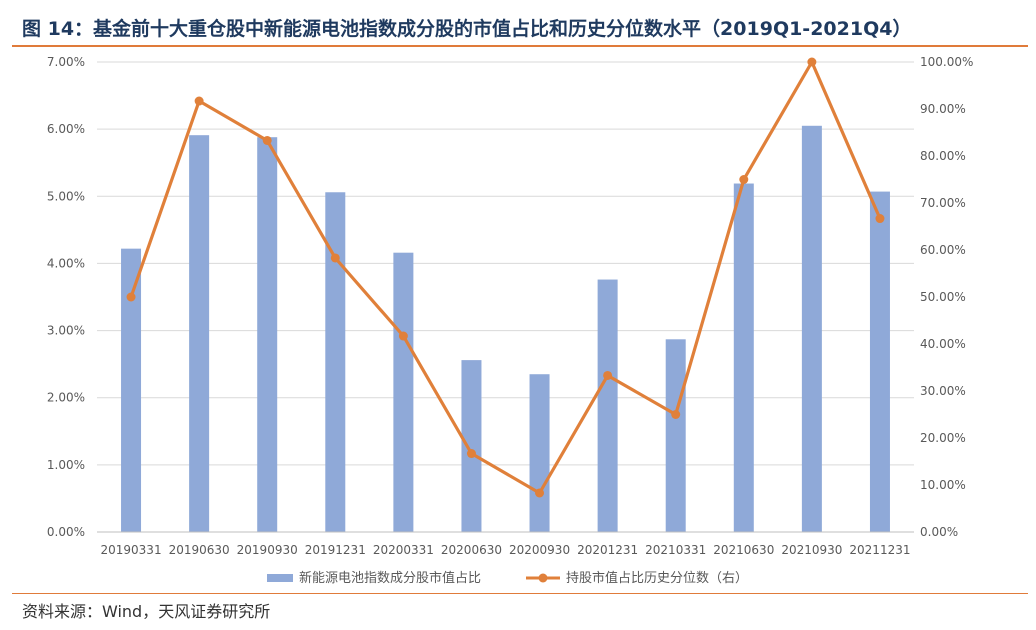 The height and width of the screenshot is (630, 1036). What do you see at coordinates (66, 331) in the screenshot?
I see `left-tick-label: 3.00%` at bounding box center [66, 331].